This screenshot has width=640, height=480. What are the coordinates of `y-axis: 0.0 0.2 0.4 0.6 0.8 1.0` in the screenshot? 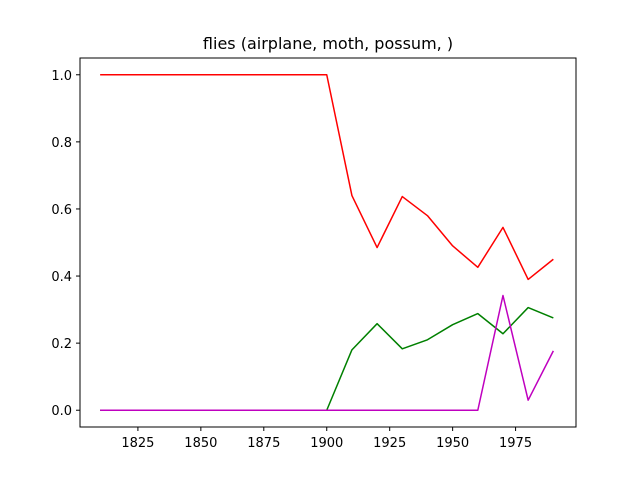 It's located at (65, 244).